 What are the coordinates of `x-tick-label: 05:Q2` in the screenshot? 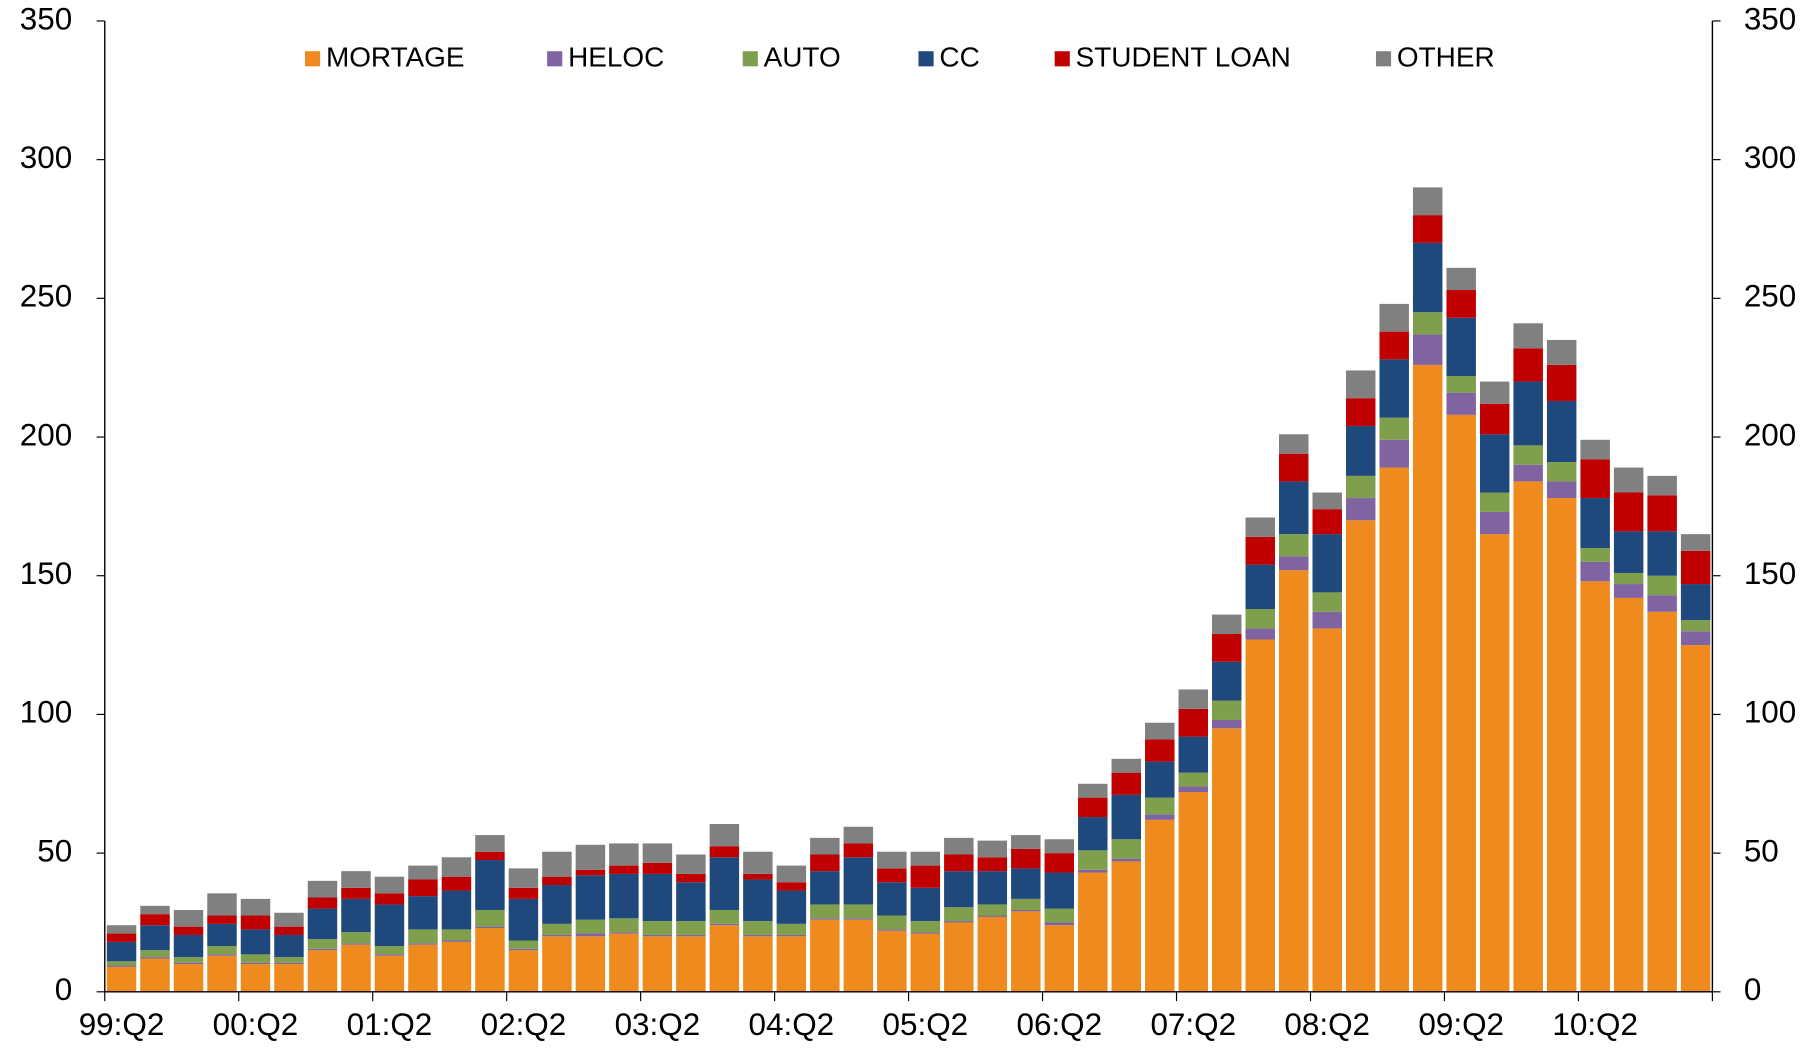 It's located at (926, 1024).